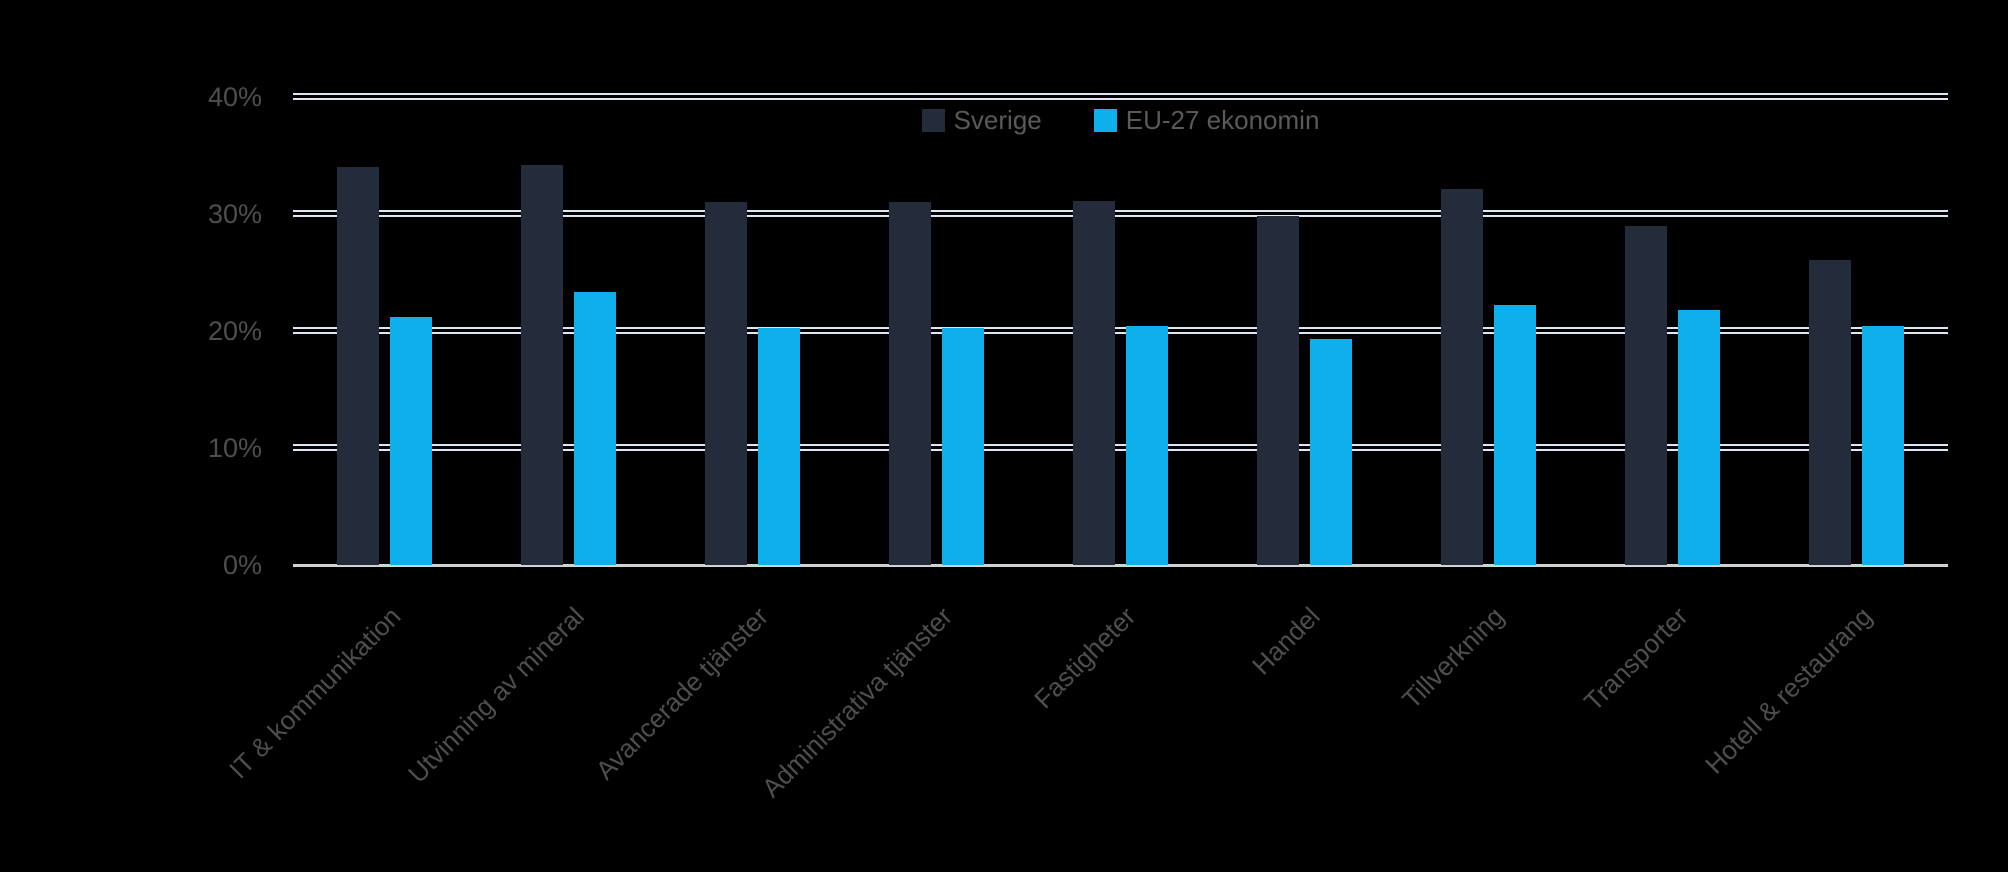 The height and width of the screenshot is (872, 2008). What do you see at coordinates (496, 695) in the screenshot?
I see `x-axis-label: Utvinning av mineral` at bounding box center [496, 695].